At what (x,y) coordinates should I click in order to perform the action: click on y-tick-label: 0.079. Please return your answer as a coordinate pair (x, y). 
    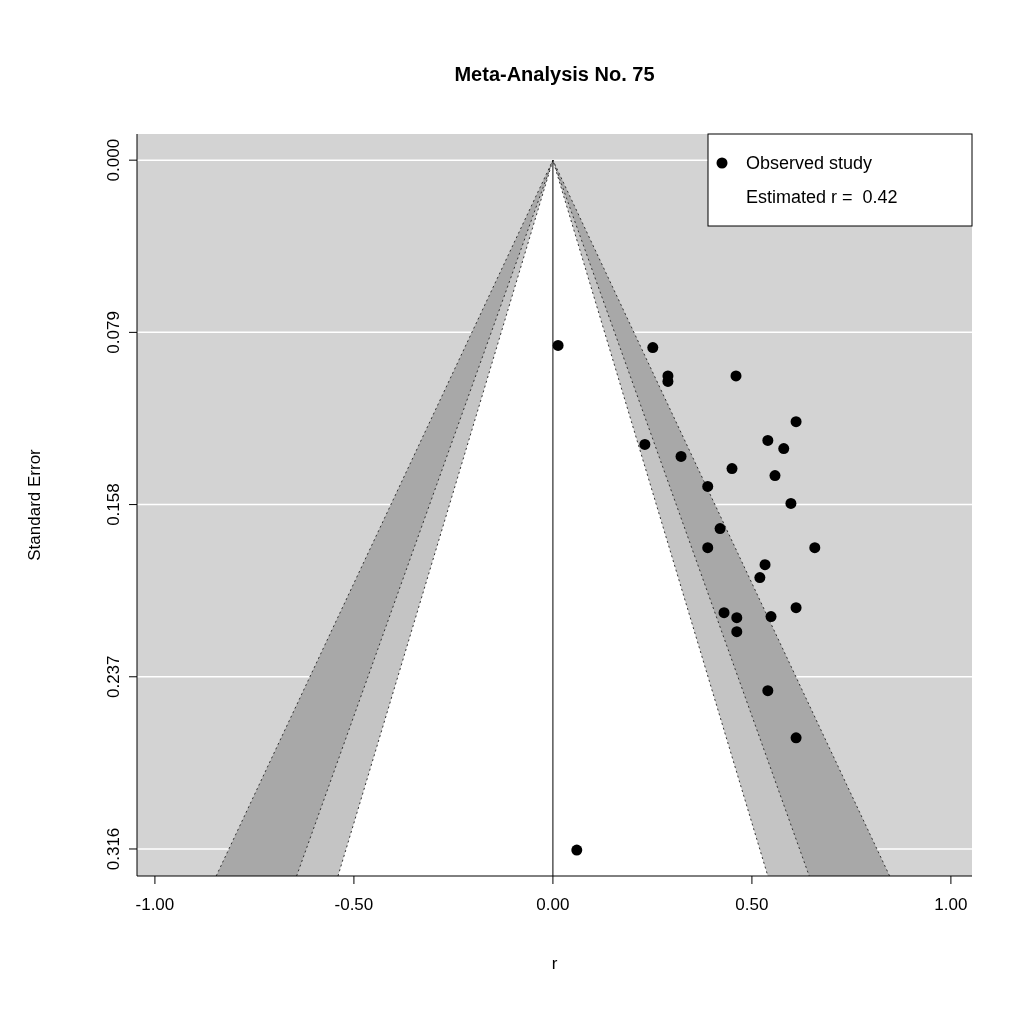
    Looking at the image, I should click on (113, 332).